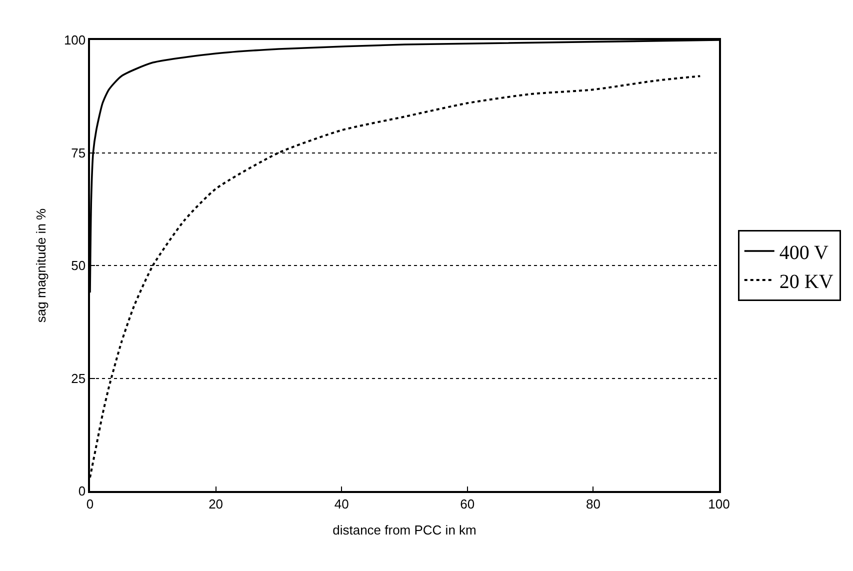 The width and height of the screenshot is (853, 571). I want to click on legend-label: 20 KV, so click(806, 281).